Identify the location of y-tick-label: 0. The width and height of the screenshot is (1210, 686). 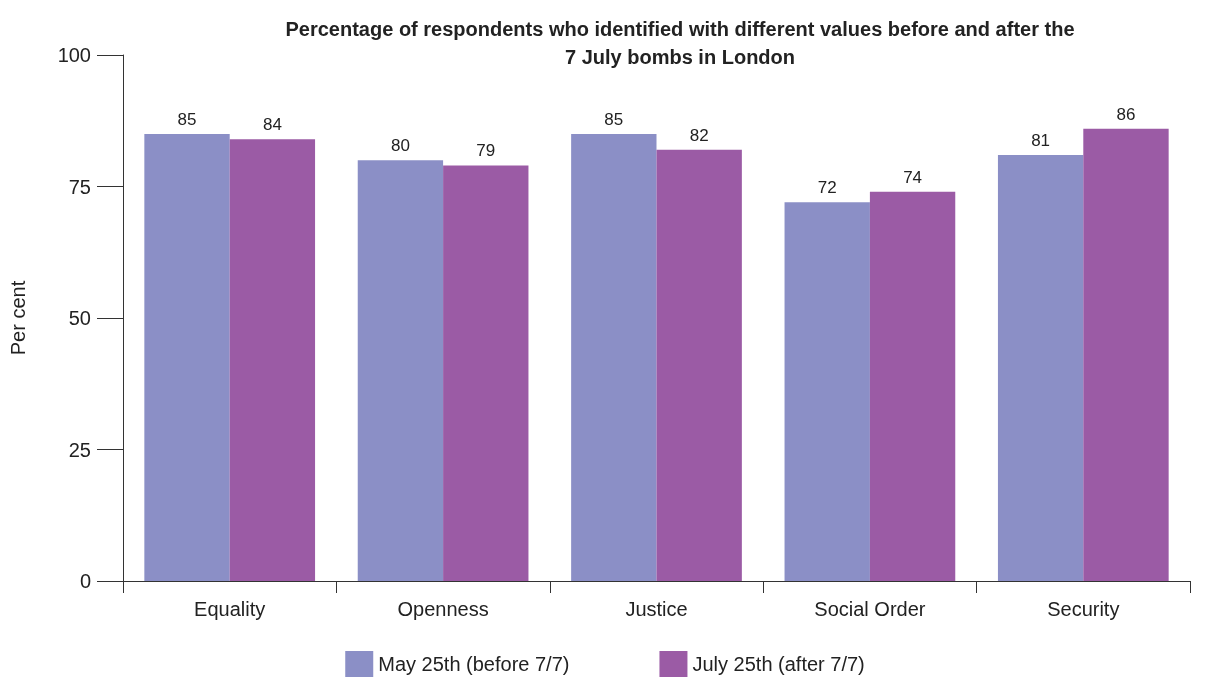
(85, 581).